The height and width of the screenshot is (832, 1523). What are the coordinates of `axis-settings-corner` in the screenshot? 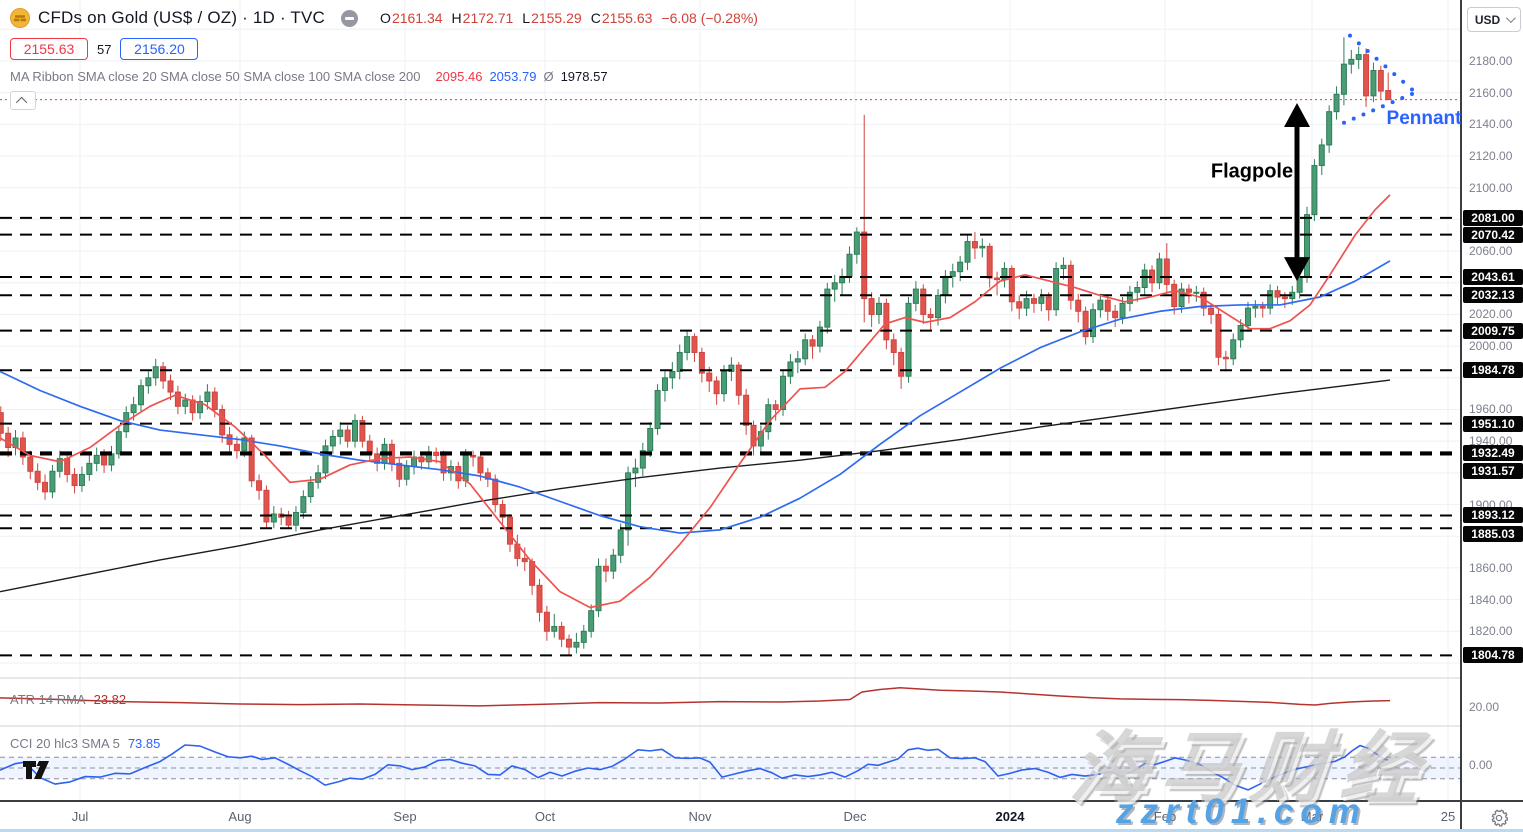 It's located at (1491, 816).